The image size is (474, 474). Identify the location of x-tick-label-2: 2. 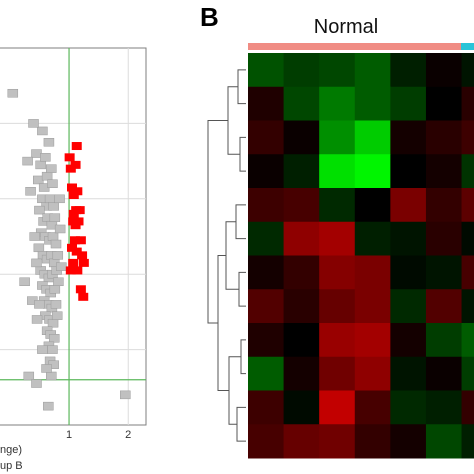
(128, 435).